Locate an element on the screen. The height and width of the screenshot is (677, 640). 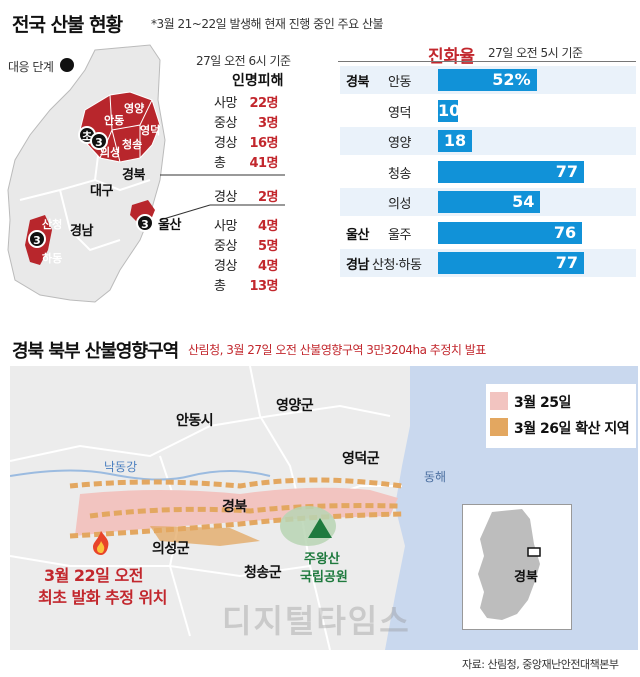
district-border is located at coordinates (126, 128).